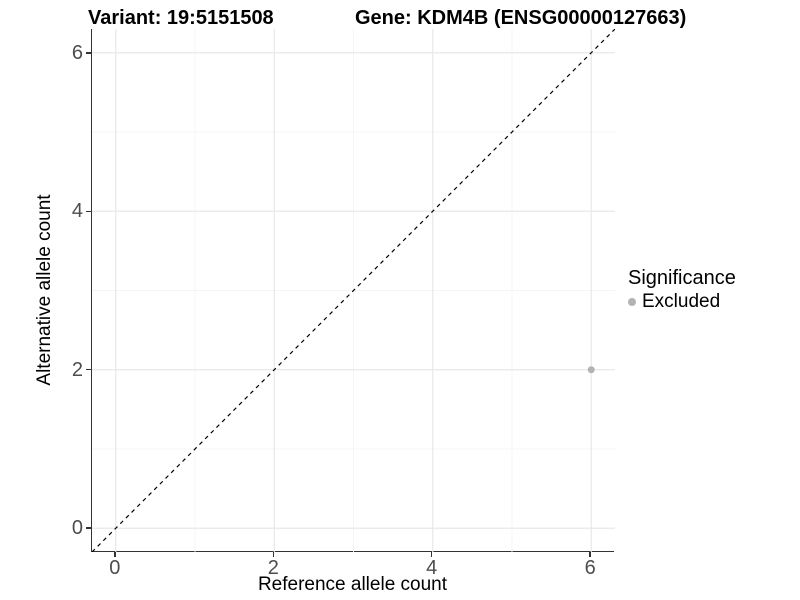 The image size is (800, 600). I want to click on legend-title: Significance, so click(682, 278).